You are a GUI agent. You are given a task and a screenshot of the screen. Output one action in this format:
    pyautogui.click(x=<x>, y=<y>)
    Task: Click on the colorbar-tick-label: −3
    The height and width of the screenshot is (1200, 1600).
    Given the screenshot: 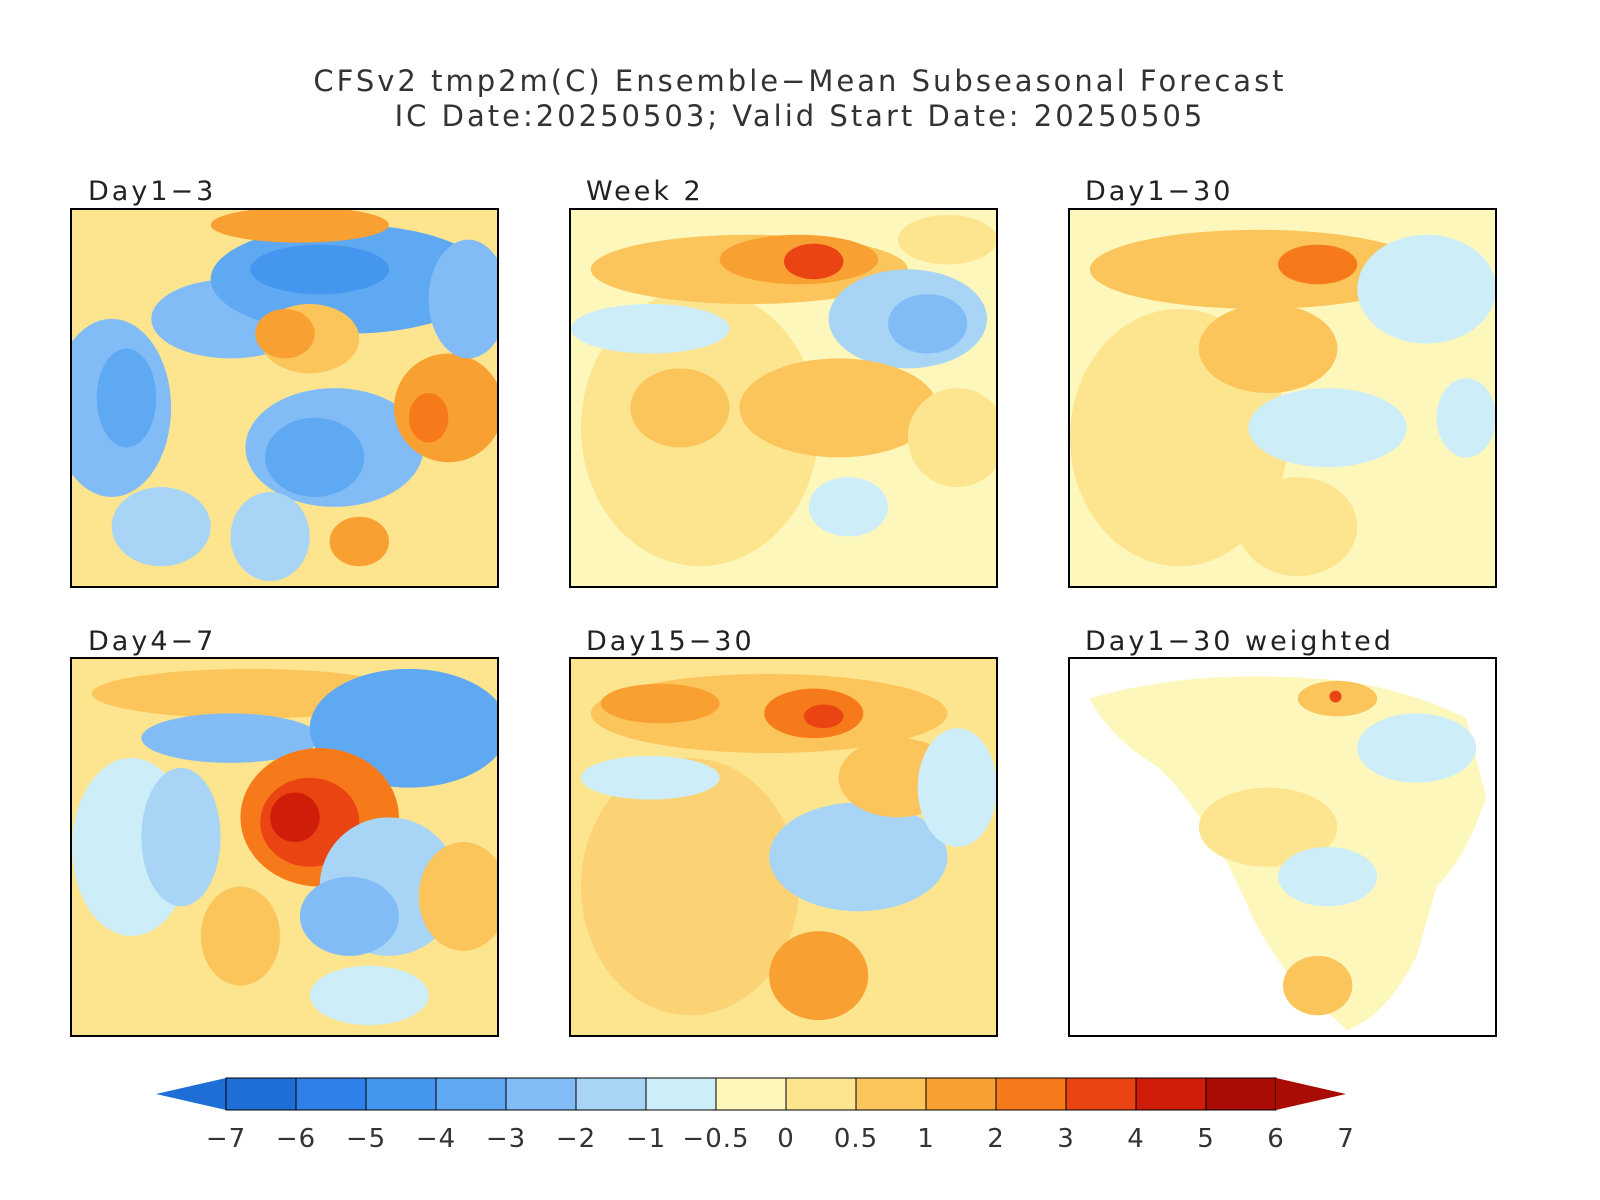 What is the action you would take?
    pyautogui.click(x=506, y=1139)
    